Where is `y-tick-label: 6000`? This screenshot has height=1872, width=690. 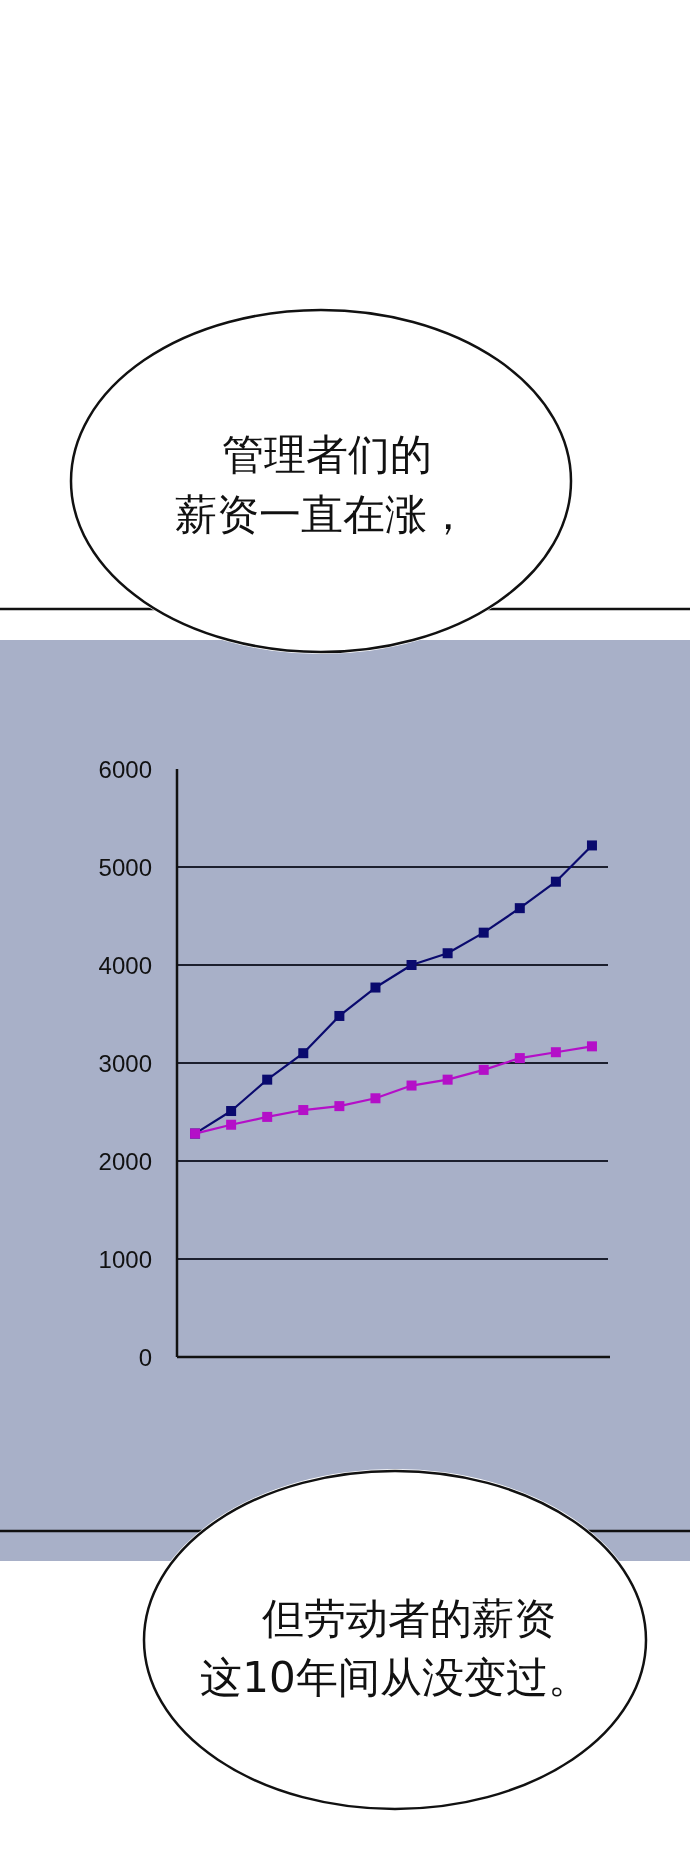 y-tick-label: 6000 is located at coordinates (125, 769).